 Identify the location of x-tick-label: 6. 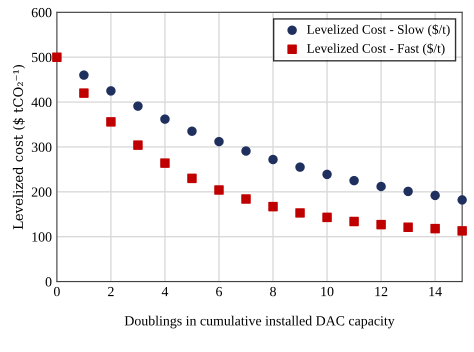
(219, 291).